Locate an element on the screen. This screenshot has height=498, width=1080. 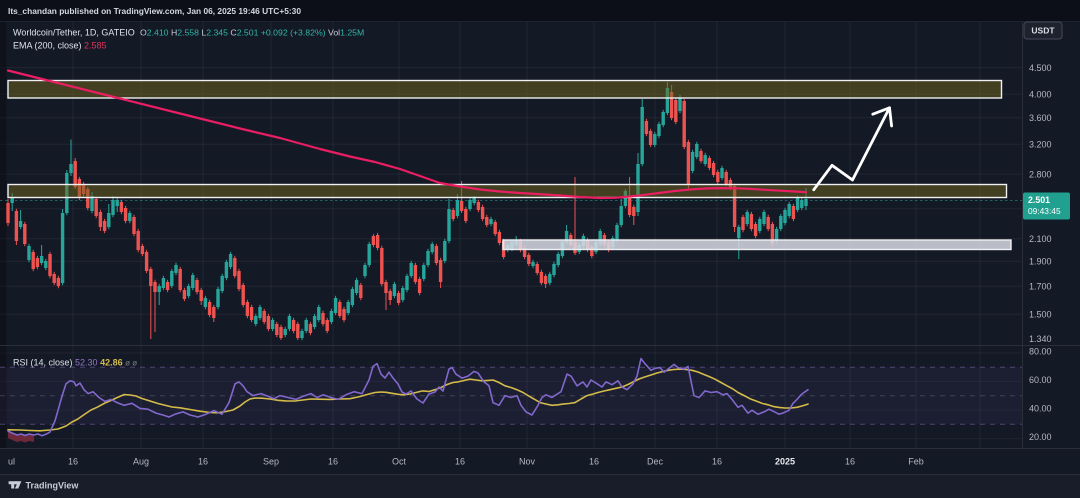
svg-text: Feb is located at coordinates (916, 462).